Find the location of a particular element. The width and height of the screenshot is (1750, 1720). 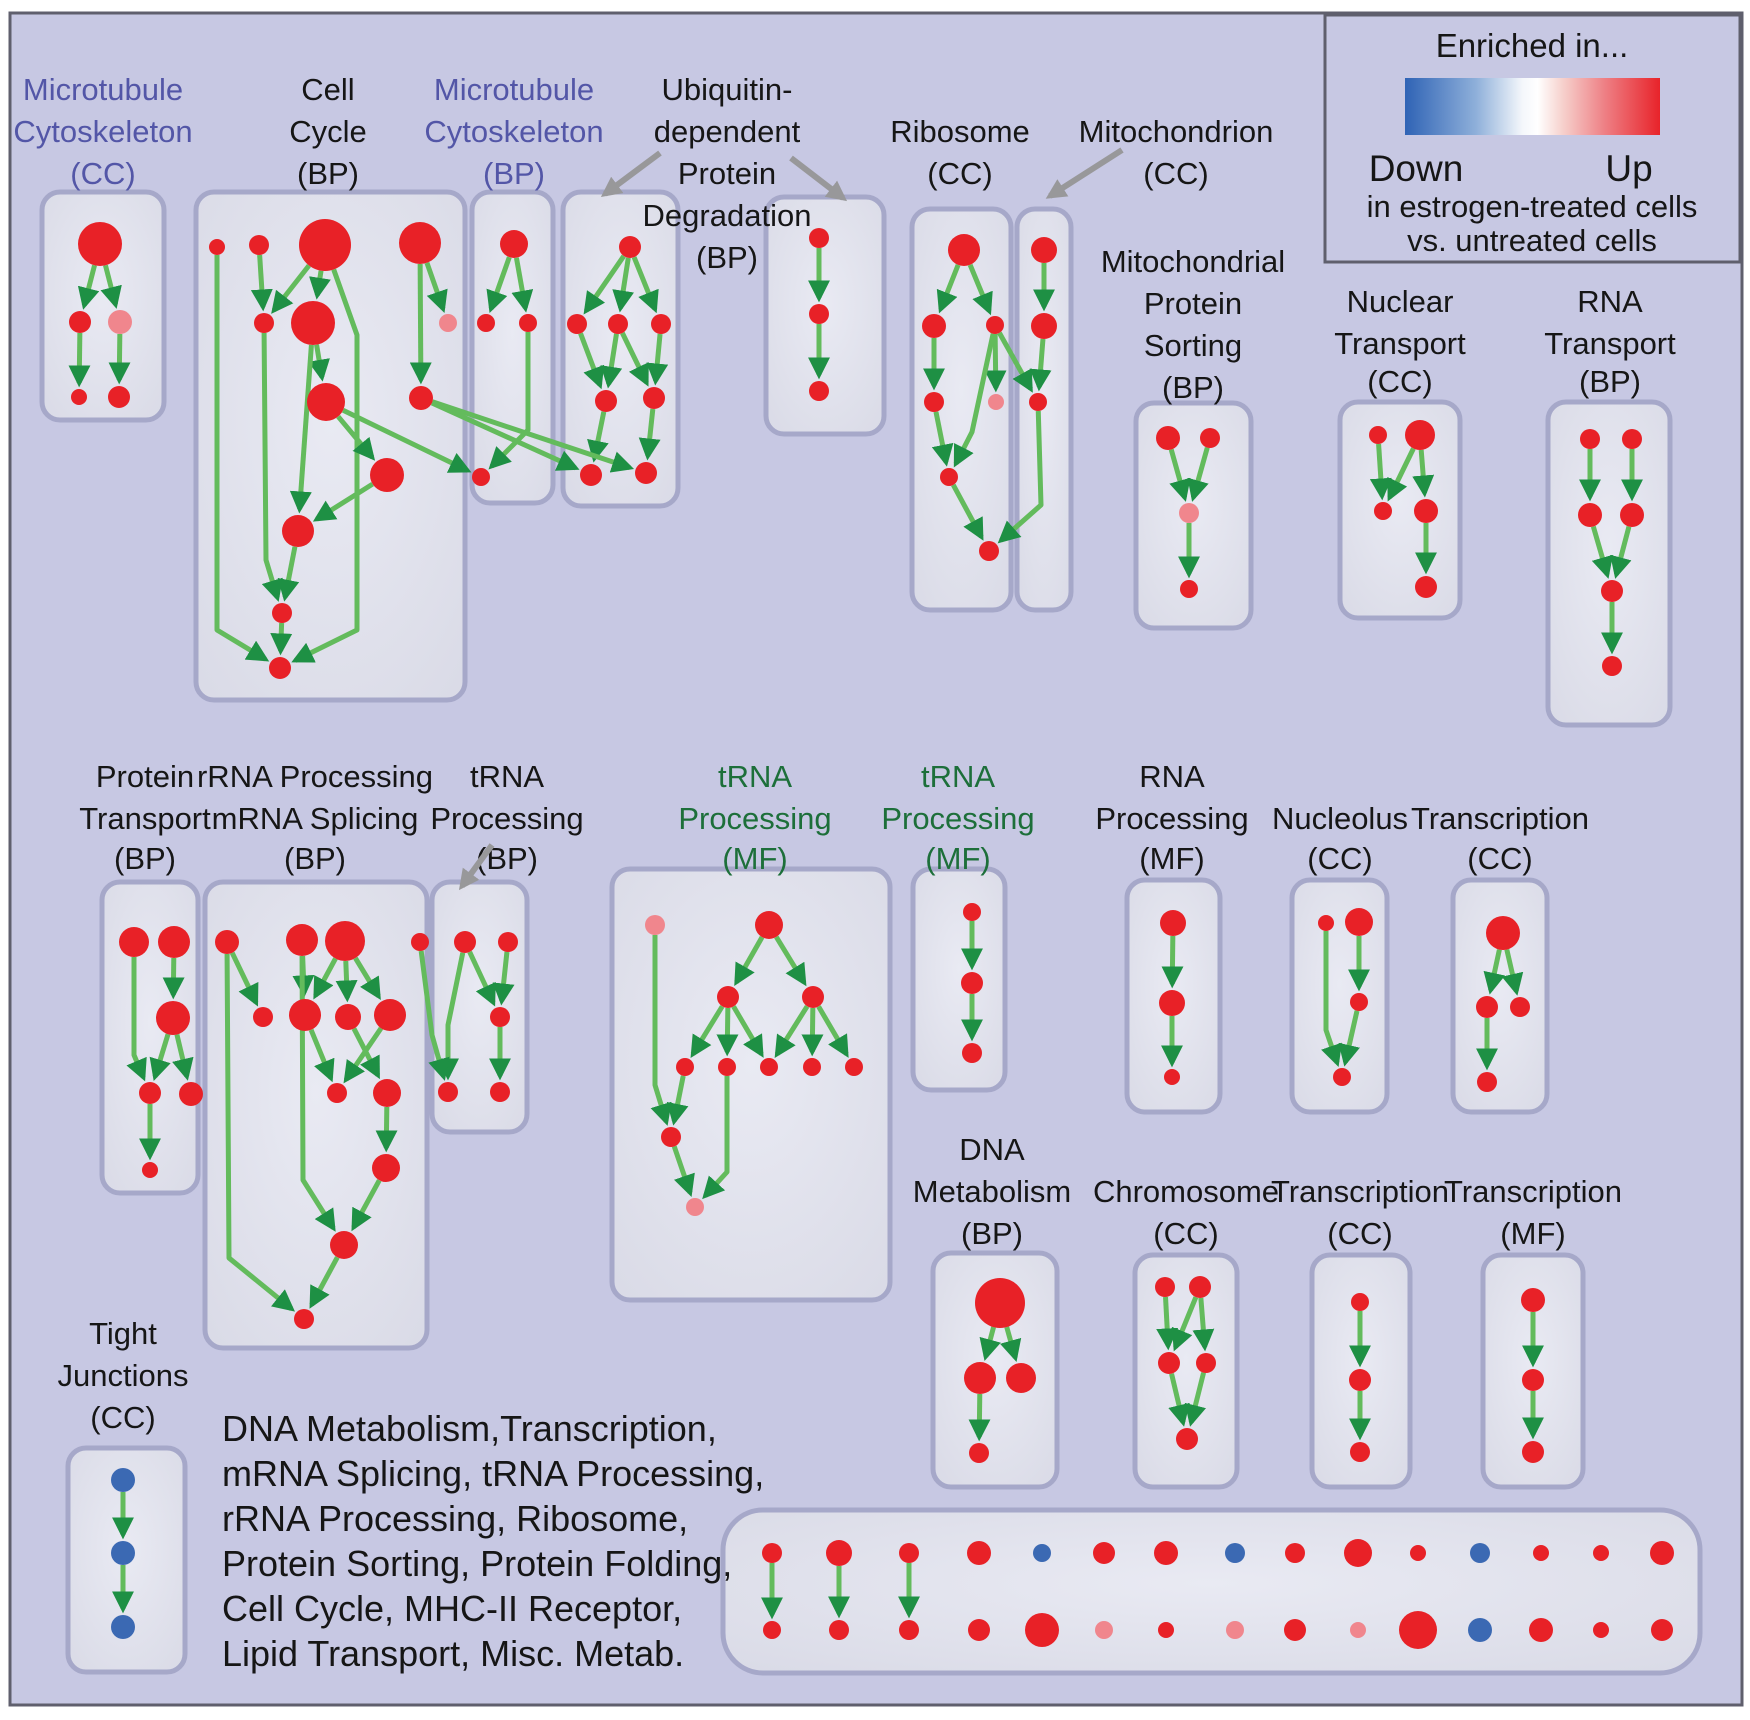

group-label-mito-protein-sorting: Sorting is located at coordinates (1193, 345).